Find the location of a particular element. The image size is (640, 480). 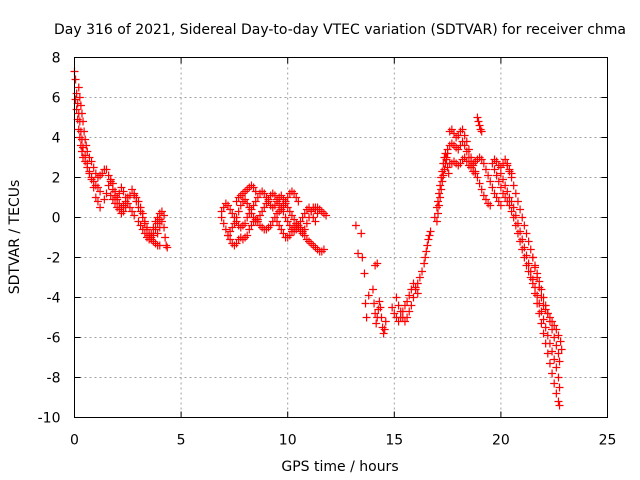

y-axis-label: SDTVAR / TECUs is located at coordinates (15, 237).